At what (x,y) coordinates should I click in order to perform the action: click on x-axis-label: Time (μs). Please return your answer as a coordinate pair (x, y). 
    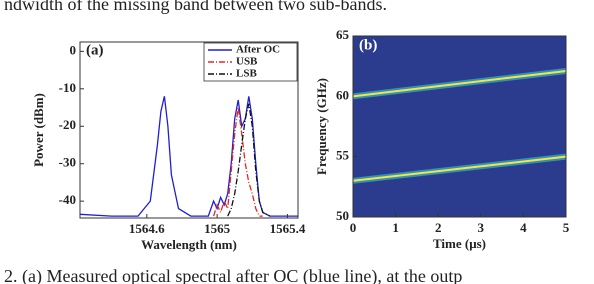
    Looking at the image, I should click on (459, 243).